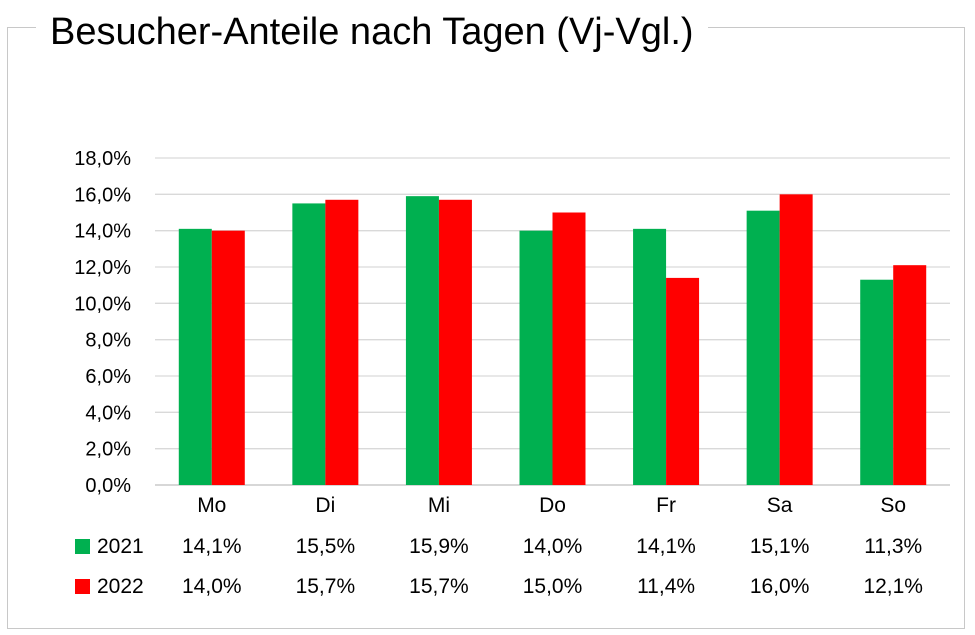 Image resolution: width=975 pixels, height=635 pixels. I want to click on y-tick-label: 16,0%, so click(102, 195).